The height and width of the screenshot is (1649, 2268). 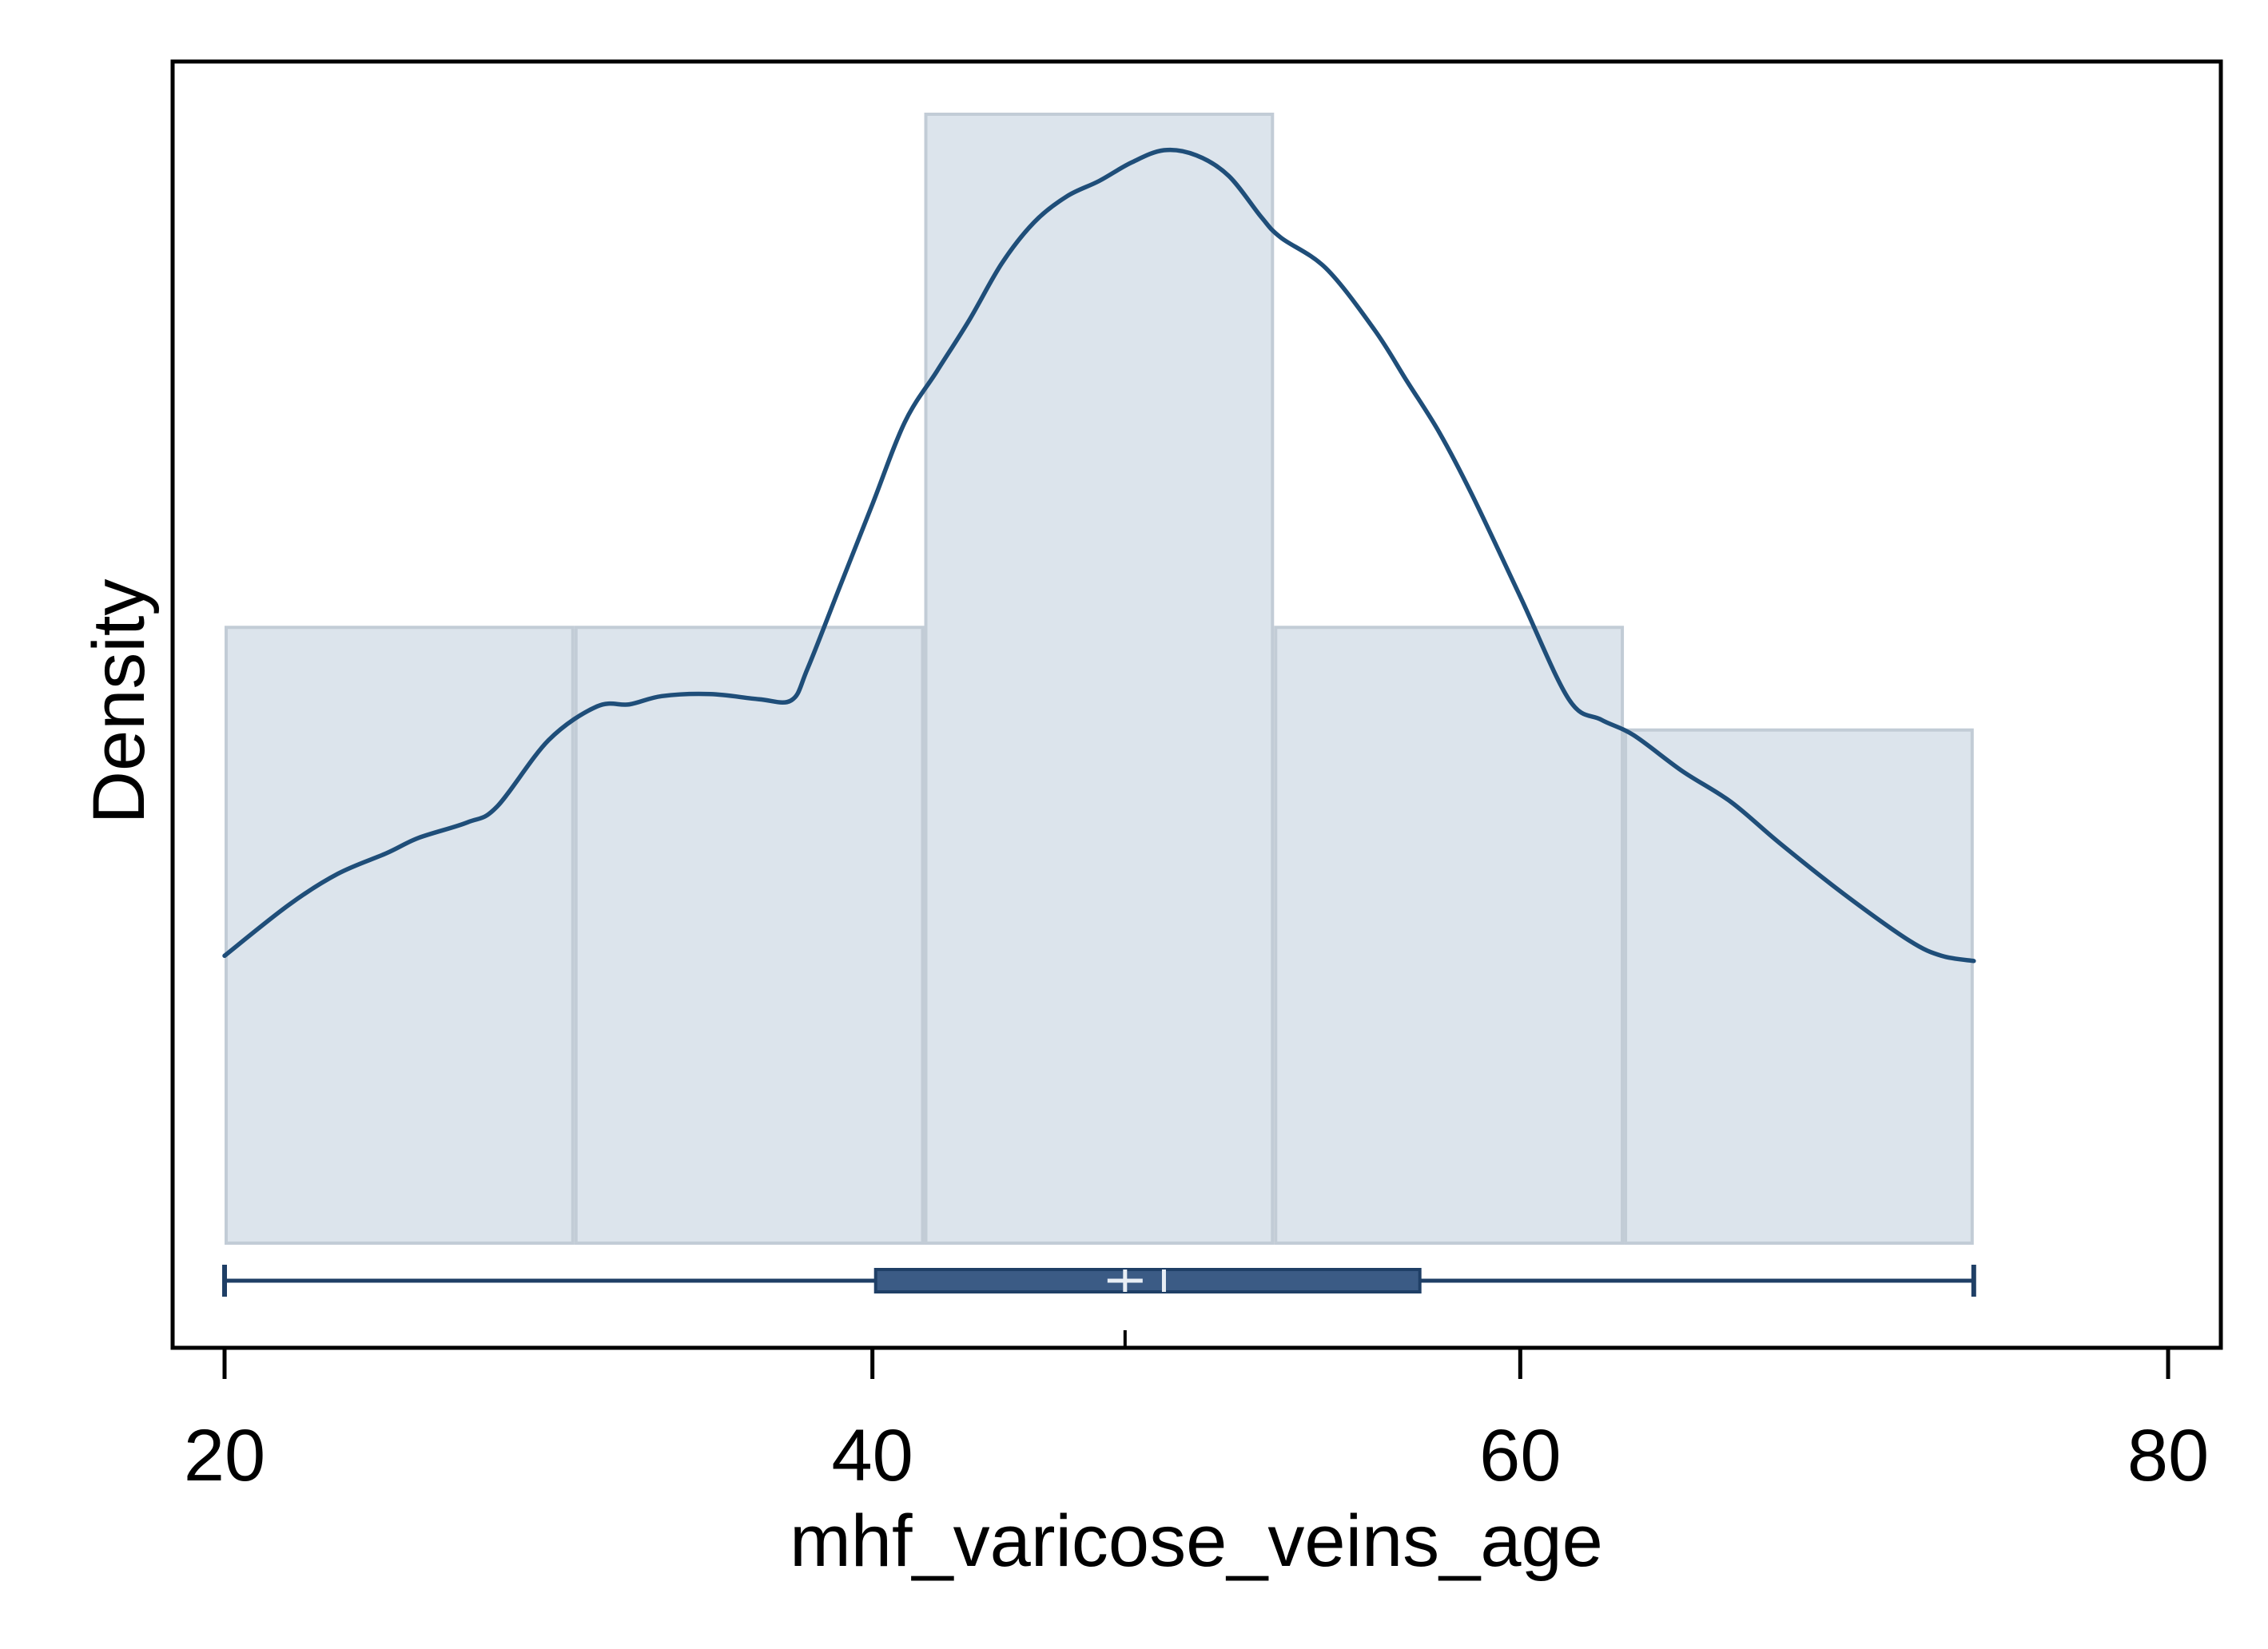 What do you see at coordinates (224, 1455) in the screenshot?
I see `x-tick-label-20: 20` at bounding box center [224, 1455].